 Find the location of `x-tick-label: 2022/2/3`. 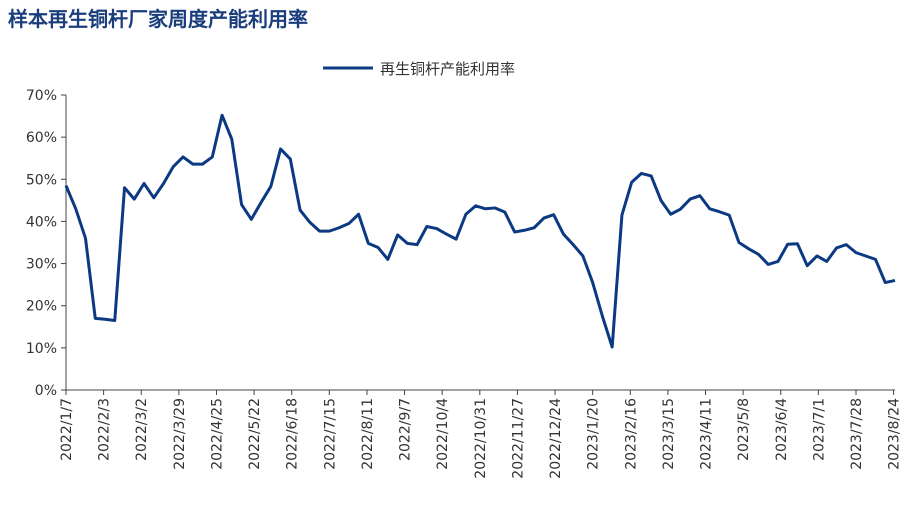

x-tick-label: 2022/2/3 is located at coordinates (105, 429).